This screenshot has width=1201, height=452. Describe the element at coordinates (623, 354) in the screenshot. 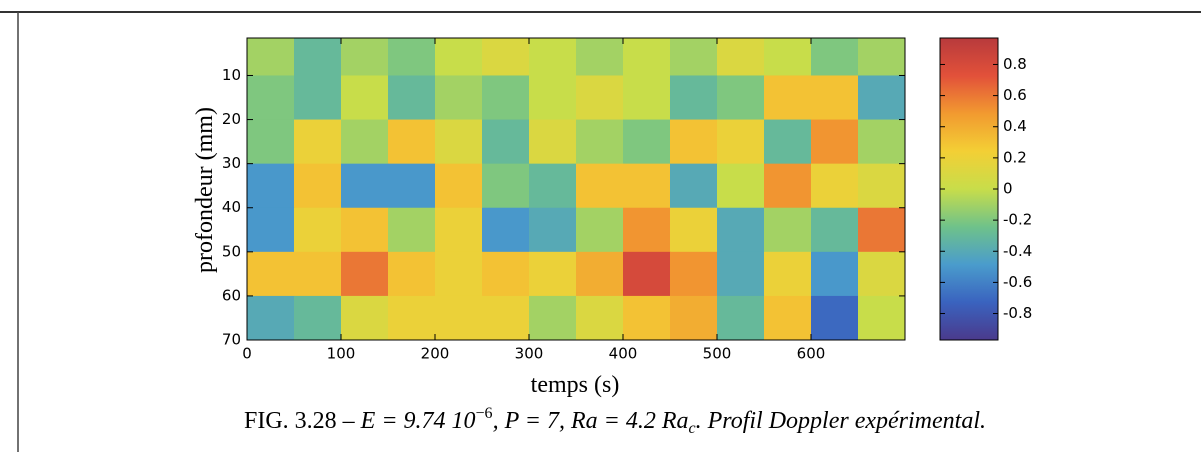

I see `x-tick-label: 400` at that location.